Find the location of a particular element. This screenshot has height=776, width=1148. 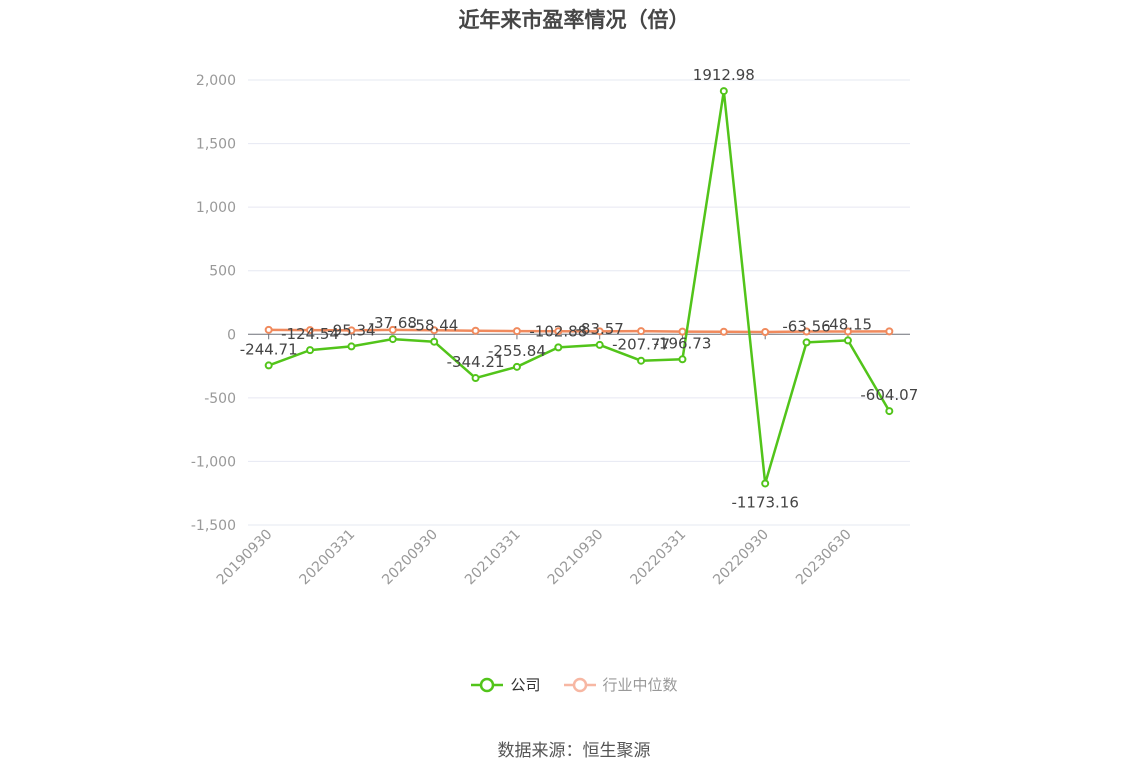

x-tick-label: 20220331 is located at coordinates (659, 558).